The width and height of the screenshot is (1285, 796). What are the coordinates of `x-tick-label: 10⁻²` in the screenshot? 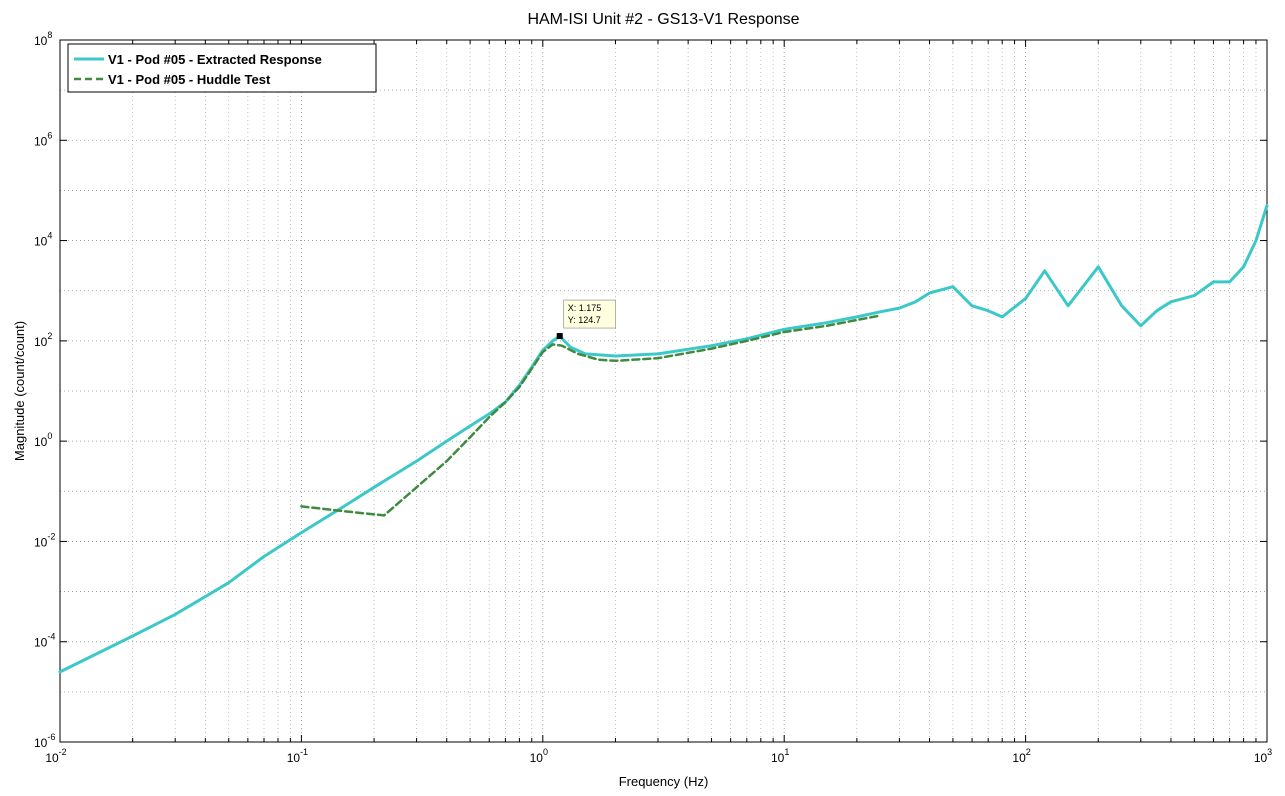 It's located at (55, 756).